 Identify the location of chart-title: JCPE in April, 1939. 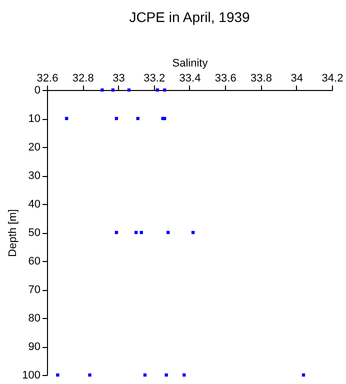
(189, 17).